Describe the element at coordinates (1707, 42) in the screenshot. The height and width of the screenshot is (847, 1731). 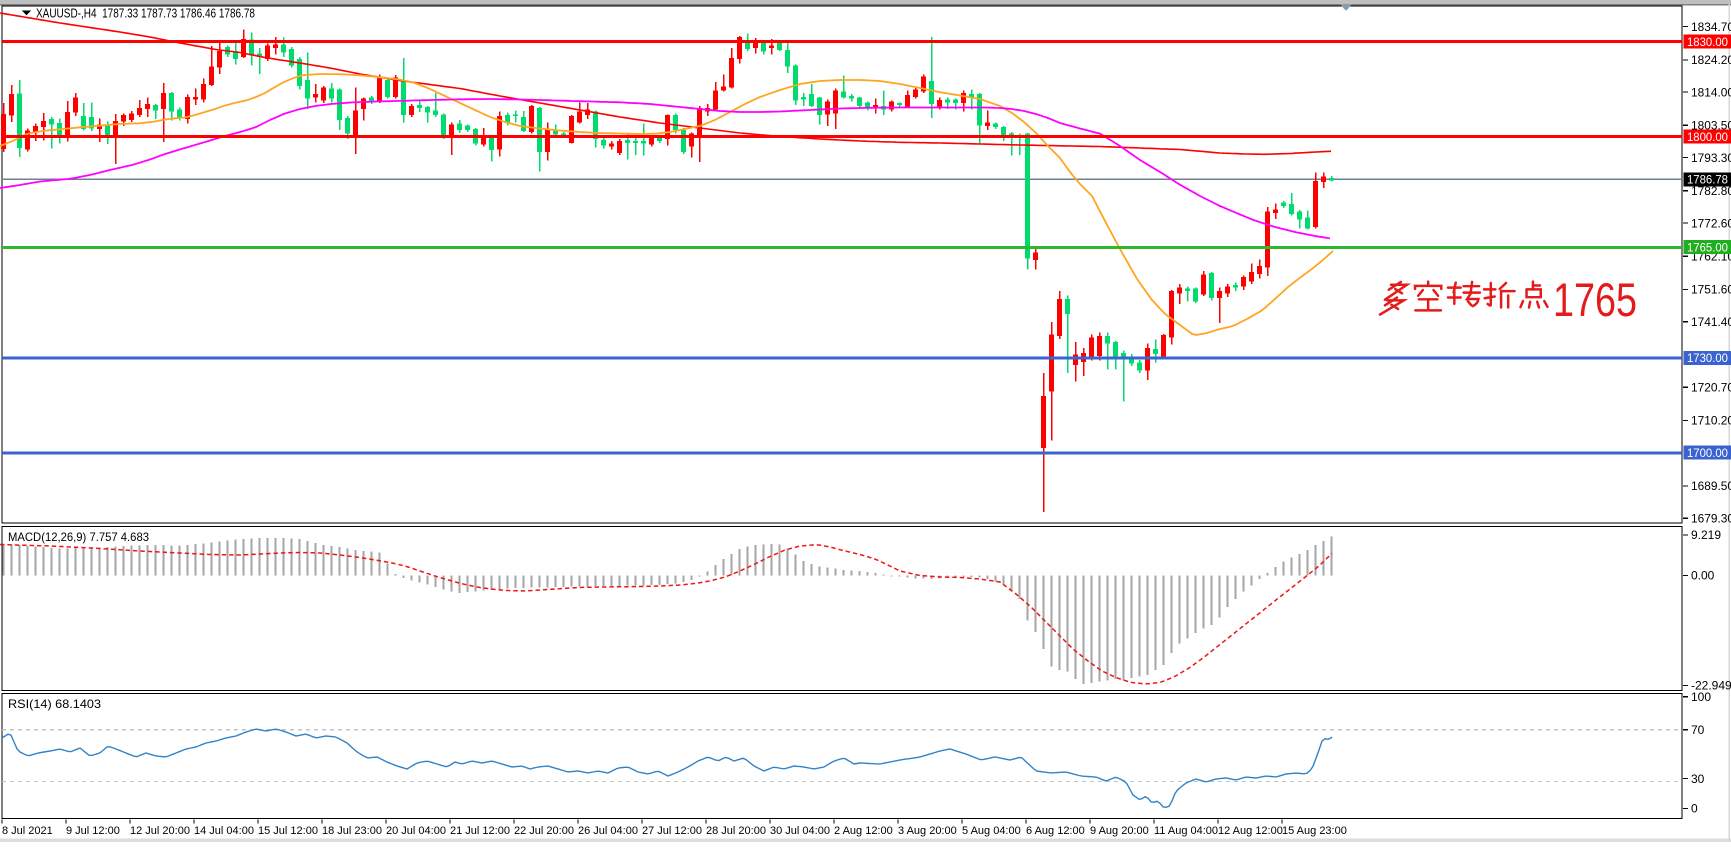
I see `svg-text: 1830.00` at that location.